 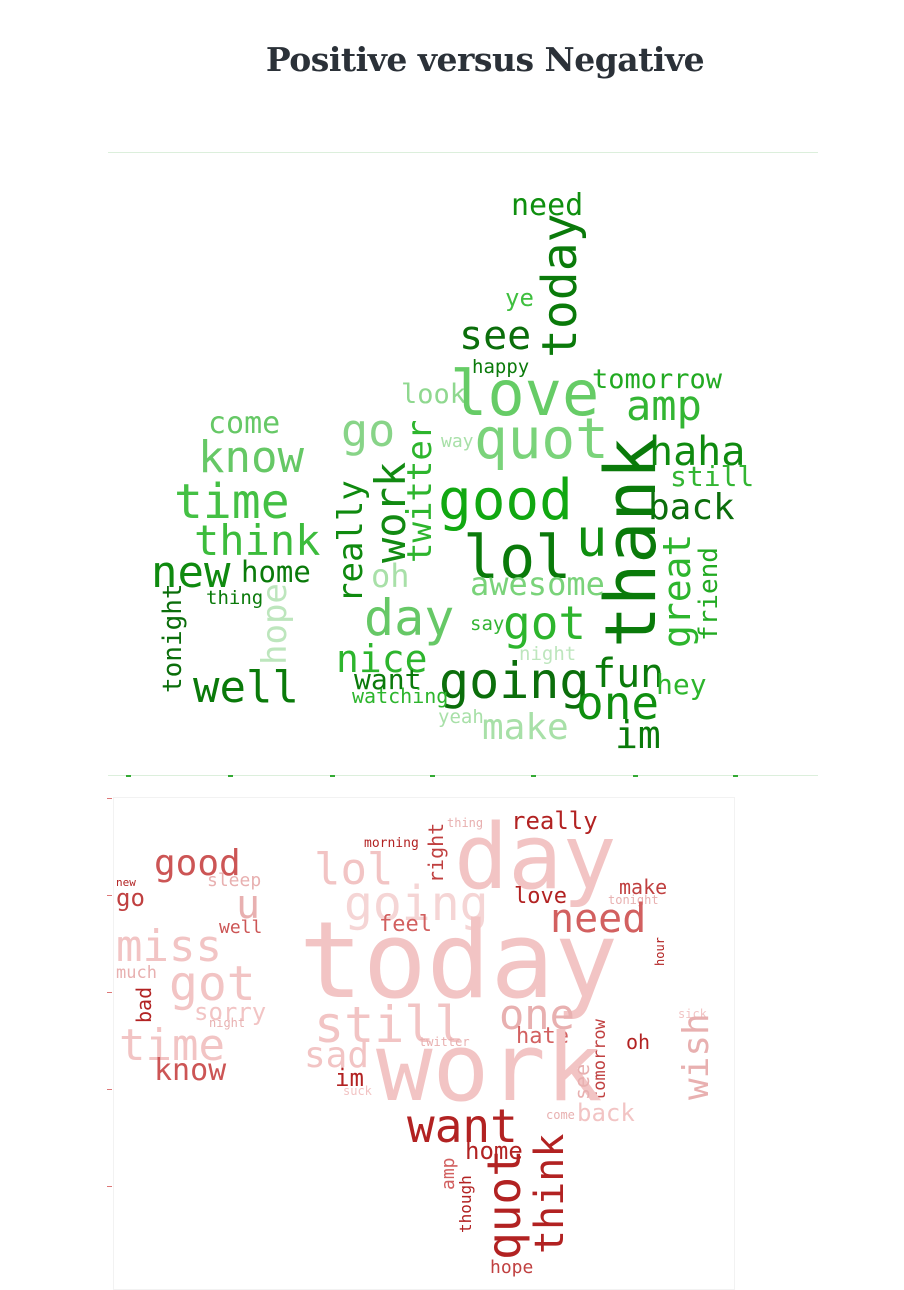 What do you see at coordinates (434, 394) in the screenshot?
I see `cloud-word: look` at bounding box center [434, 394].